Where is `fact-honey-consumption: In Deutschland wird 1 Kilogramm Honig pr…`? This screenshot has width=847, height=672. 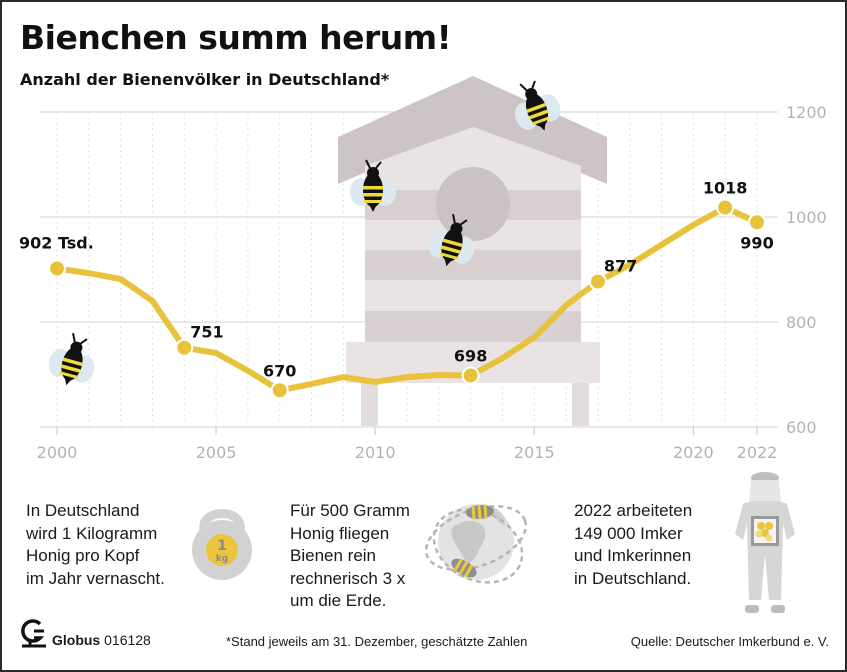 fact-honey-consumption: In Deutschland wird 1 Kilogramm Honig pr… is located at coordinates (95, 544).